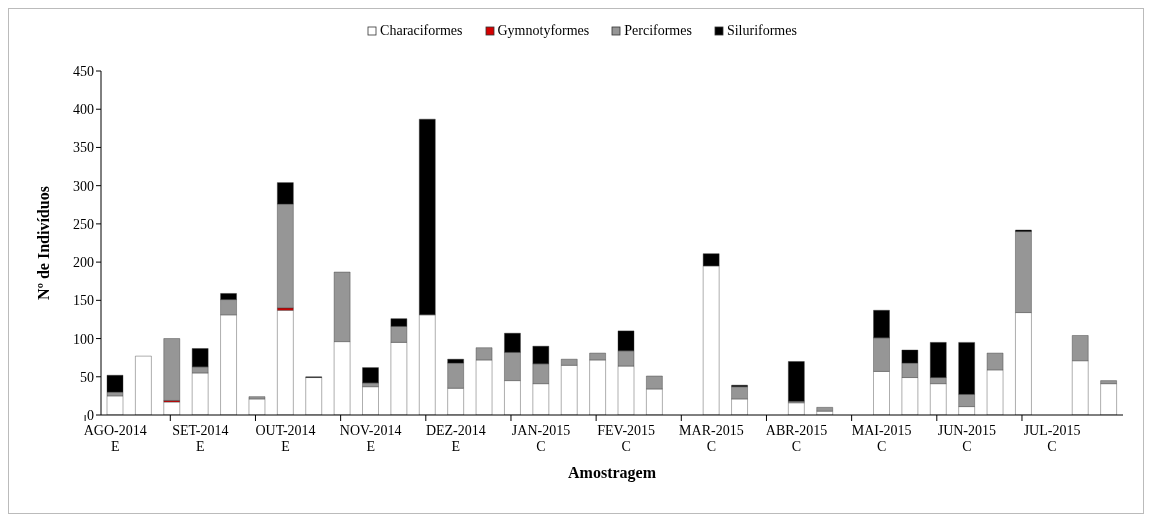 The height and width of the screenshot is (522, 1152). What do you see at coordinates (881, 438) in the screenshot?
I see `x-tick-label: MAI-2015 C` at bounding box center [881, 438].